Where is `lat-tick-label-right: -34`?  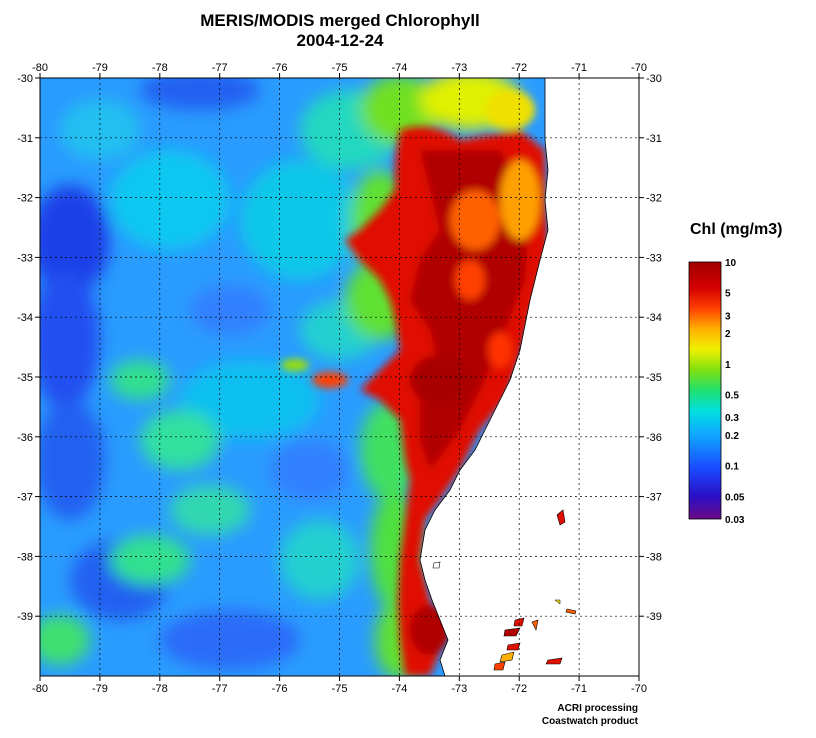
lat-tick-label-right: -34 is located at coordinates (654, 318).